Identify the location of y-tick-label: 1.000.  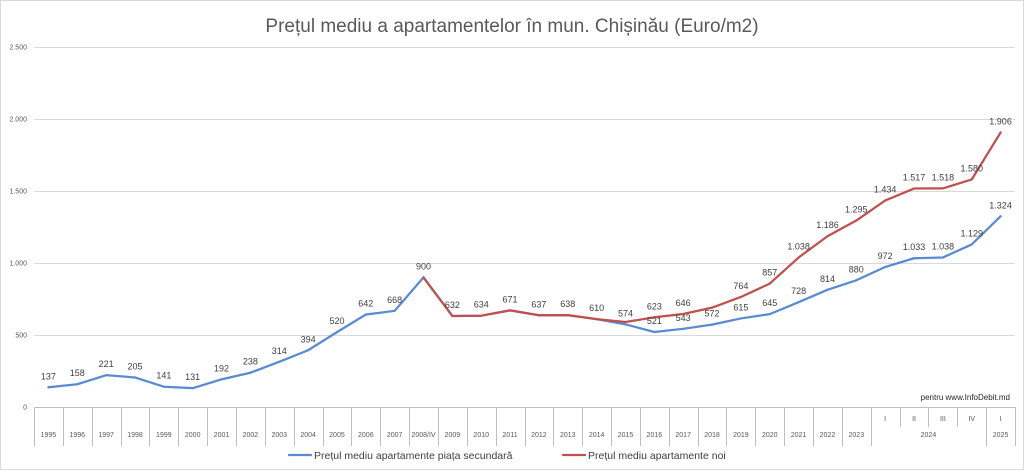
(18, 264).